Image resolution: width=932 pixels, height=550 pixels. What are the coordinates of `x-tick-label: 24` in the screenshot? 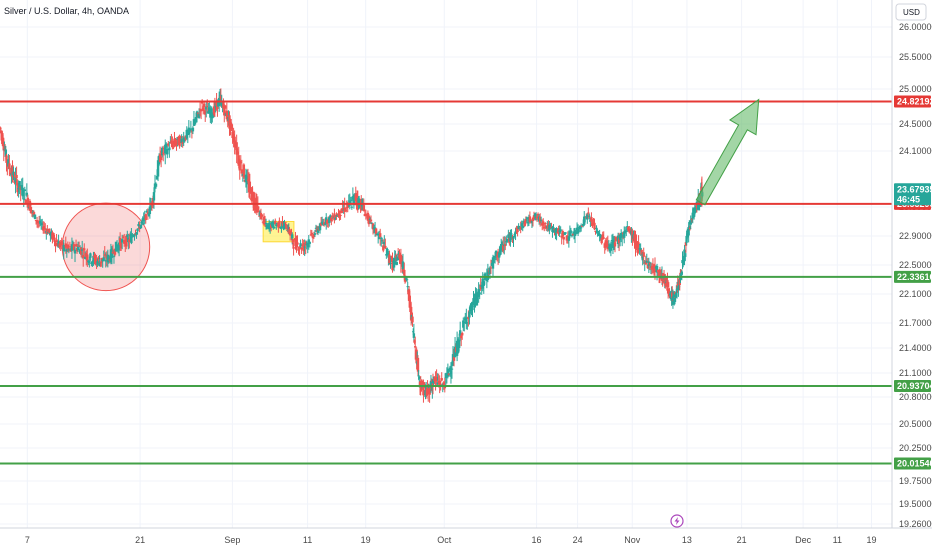 It's located at (578, 540).